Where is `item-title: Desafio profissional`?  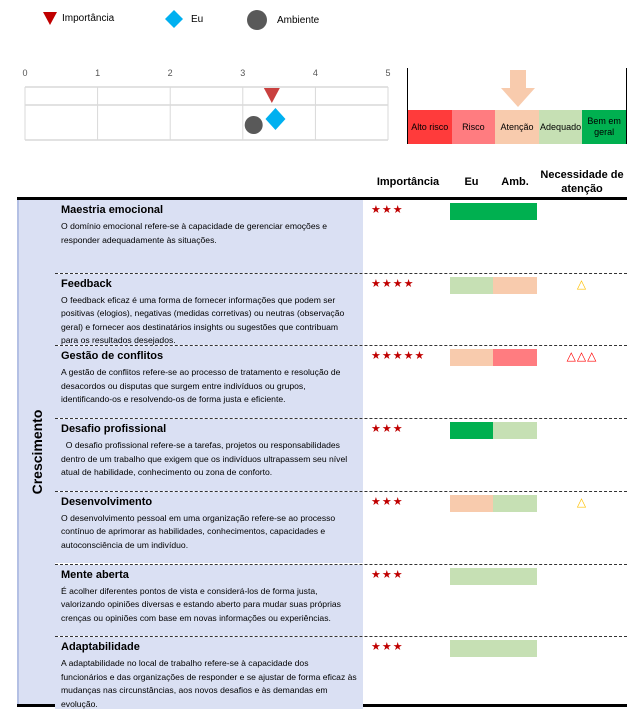 item-title: Desafio profissional is located at coordinates (114, 429).